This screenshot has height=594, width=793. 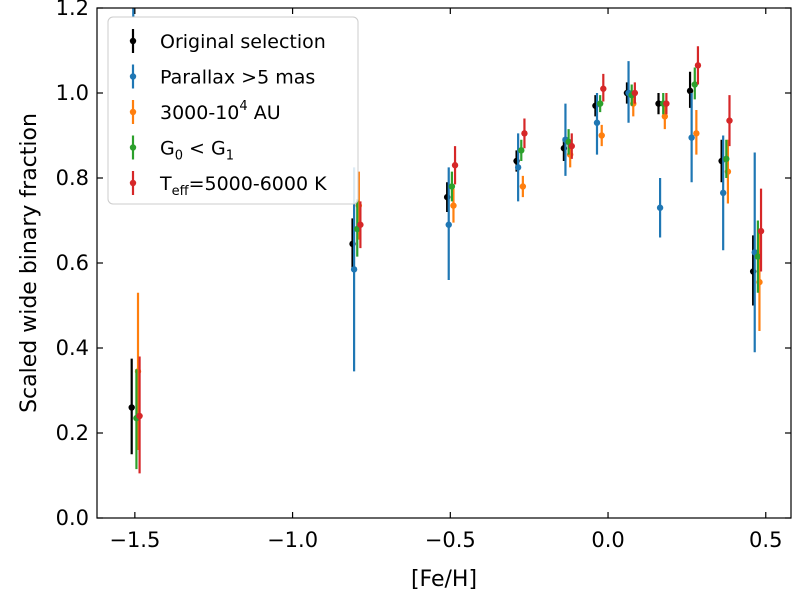 What do you see at coordinates (72, 263) in the screenshot?
I see `y-tick-label: 0.6` at bounding box center [72, 263].